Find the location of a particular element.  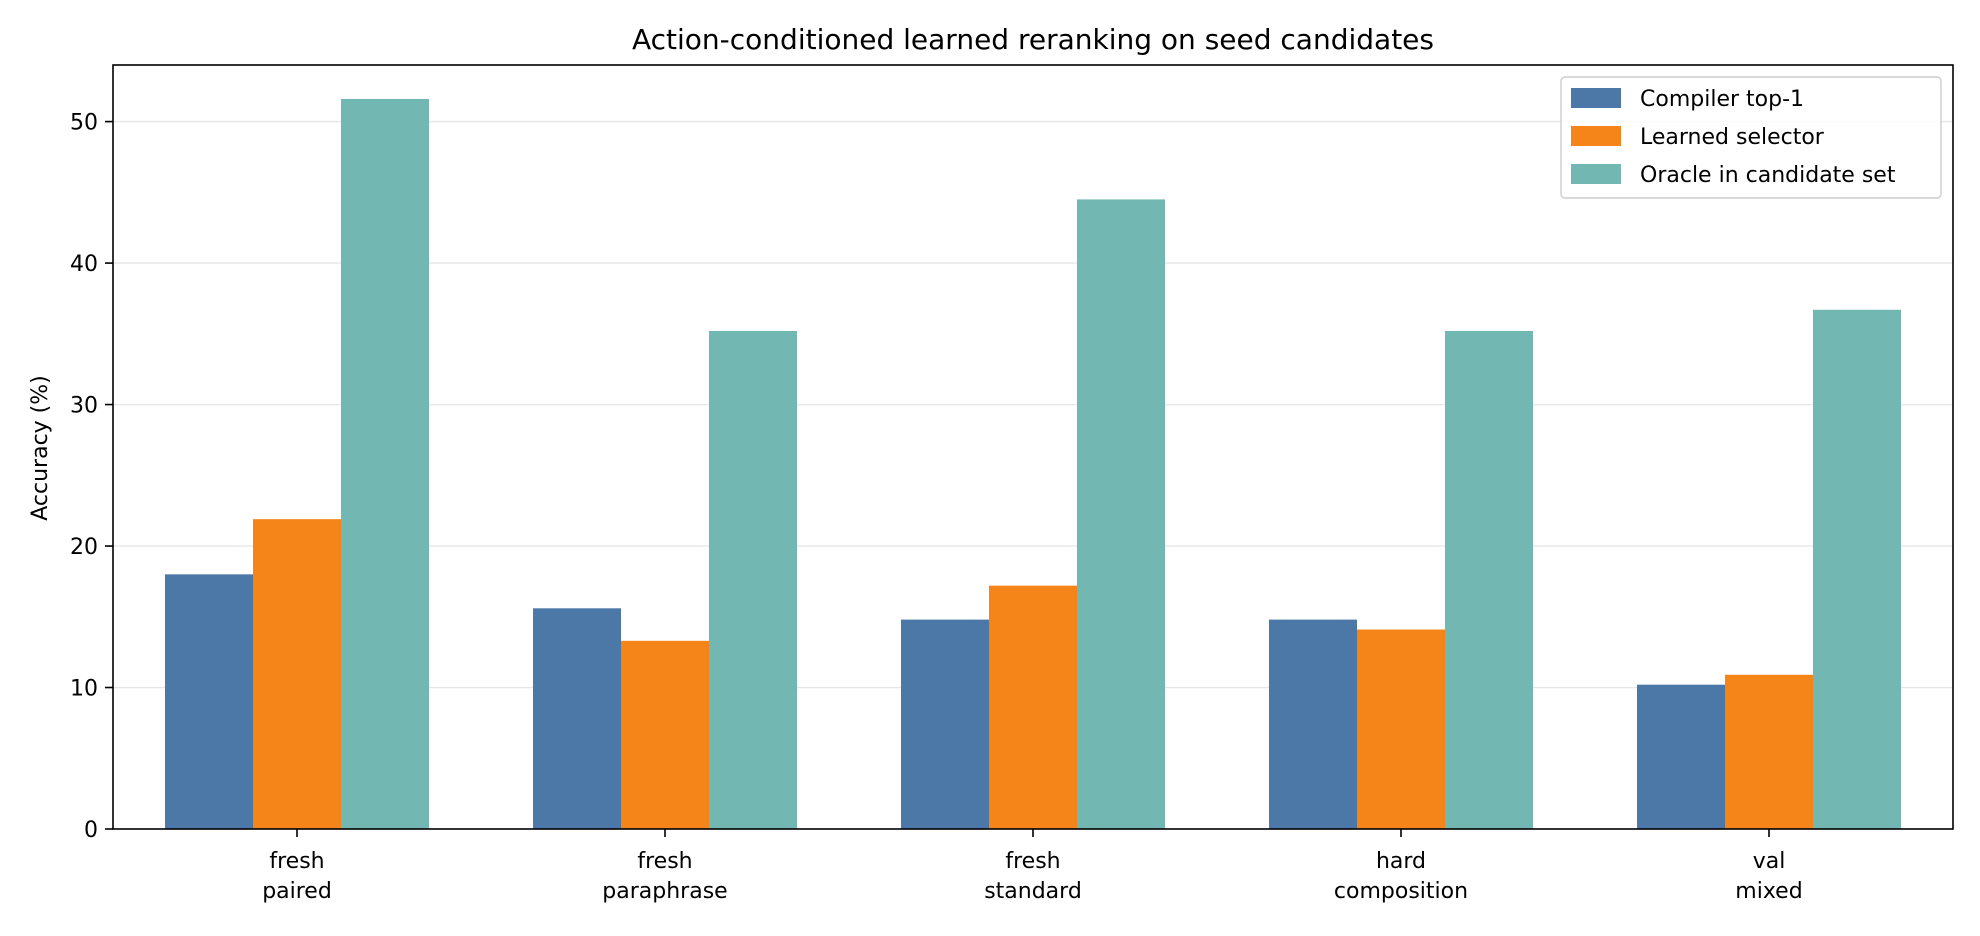

legend-label: Learned selector is located at coordinates (1732, 137).